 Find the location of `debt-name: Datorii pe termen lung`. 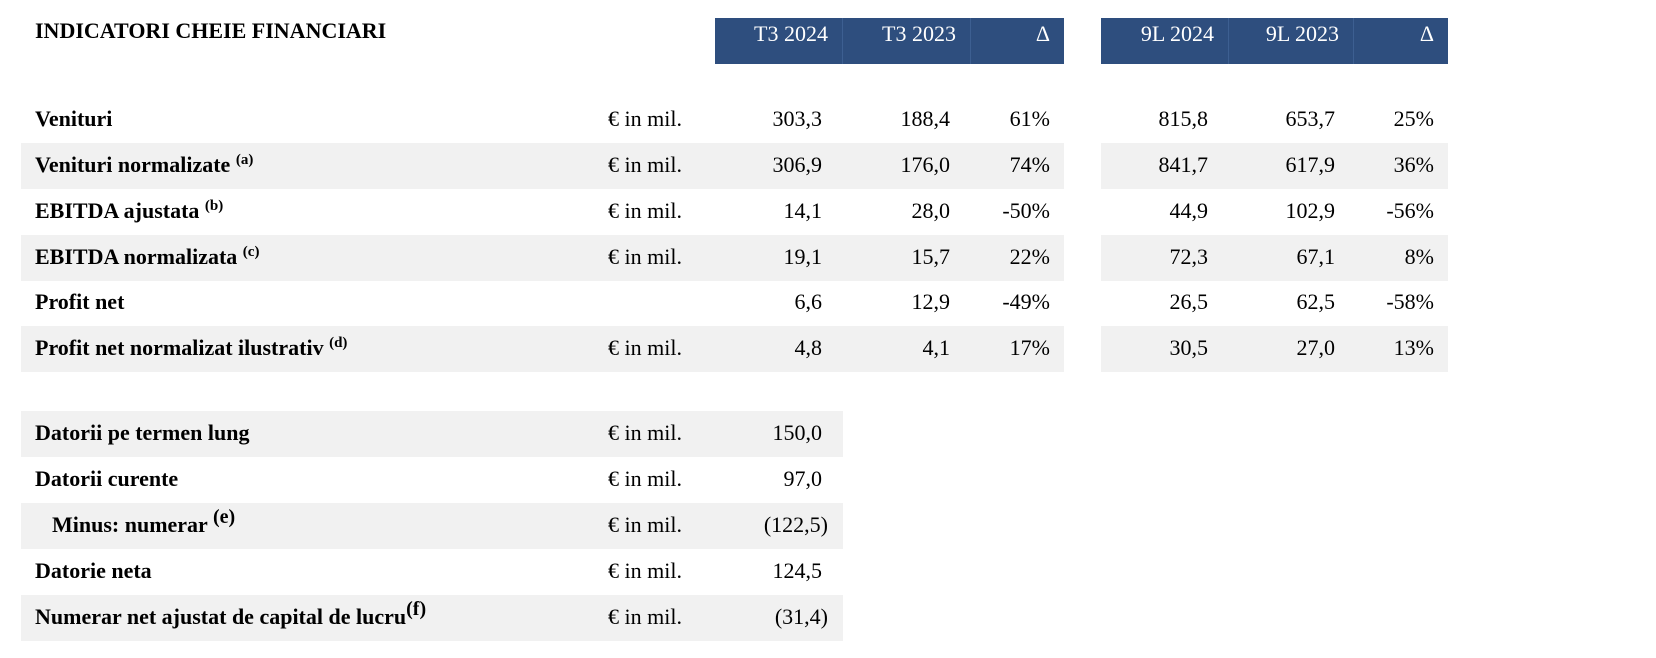

debt-name: Datorii pe termen lung is located at coordinates (142, 432).